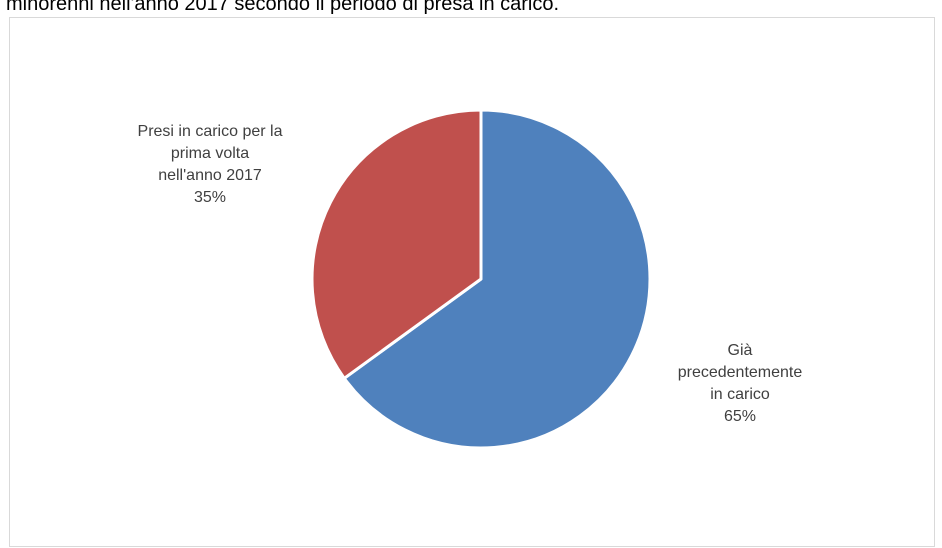 This screenshot has width=942, height=548. Describe the element at coordinates (210, 153) in the screenshot. I see `slice-label-line: prima volta` at that location.